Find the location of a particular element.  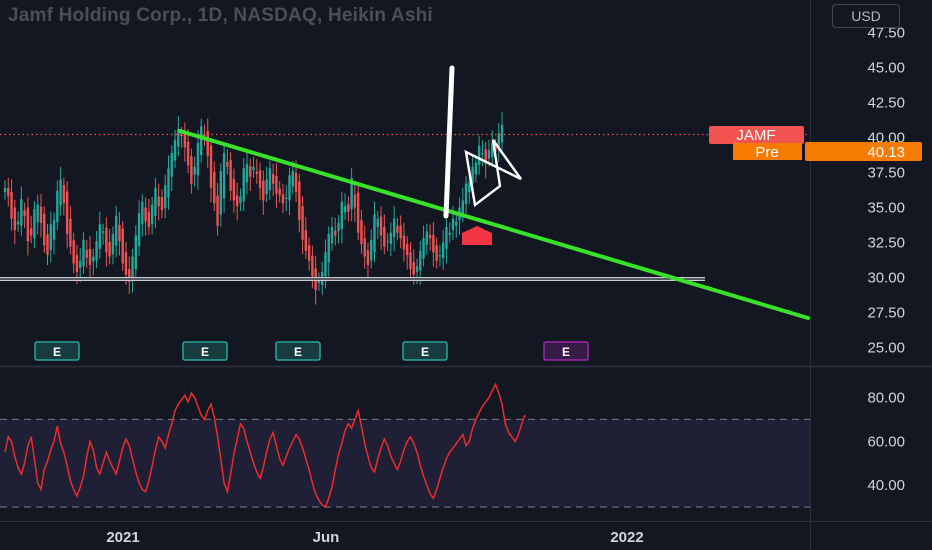

price-tick-label: 45.00 is located at coordinates (886, 68).